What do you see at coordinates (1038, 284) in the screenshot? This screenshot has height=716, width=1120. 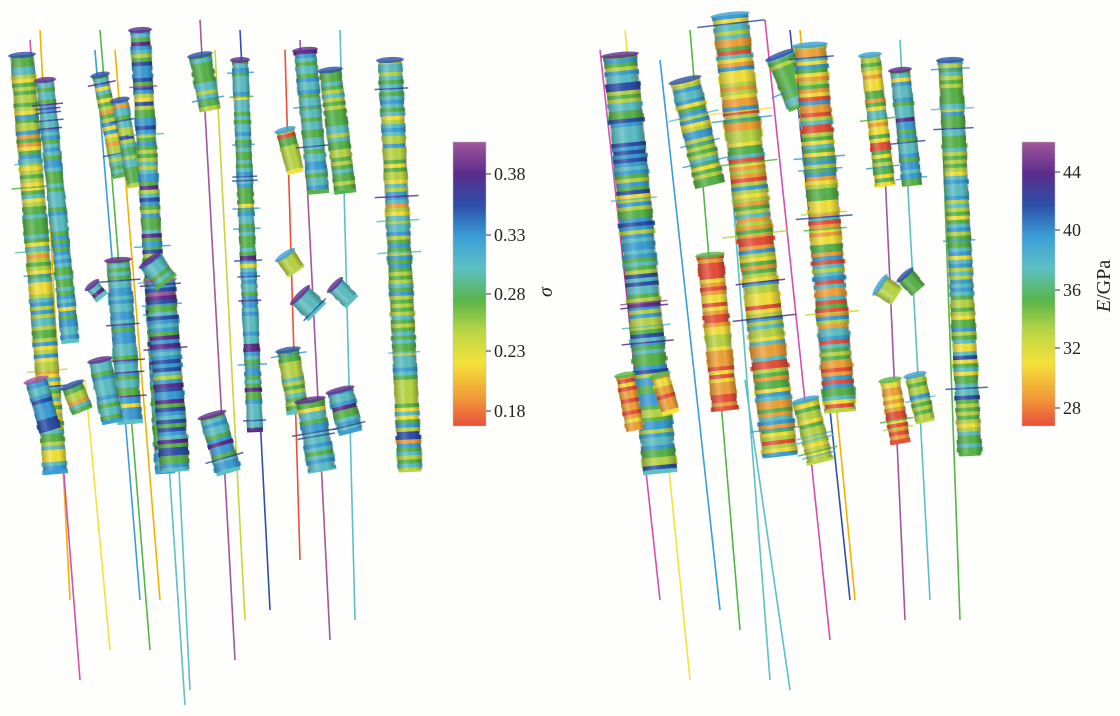 I see `colorbar-2-gradient` at bounding box center [1038, 284].